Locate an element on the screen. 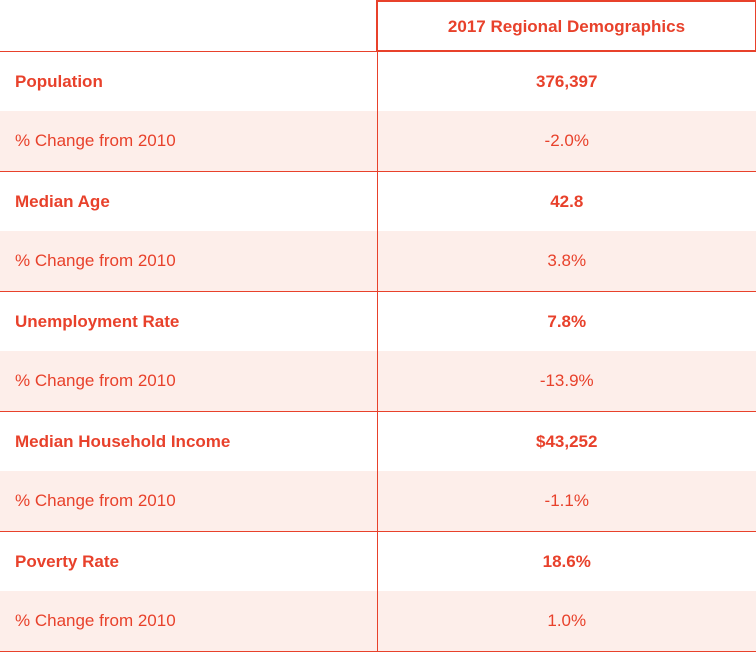 The image size is (756, 652). row-label: Poverty Rate is located at coordinates (67, 561).